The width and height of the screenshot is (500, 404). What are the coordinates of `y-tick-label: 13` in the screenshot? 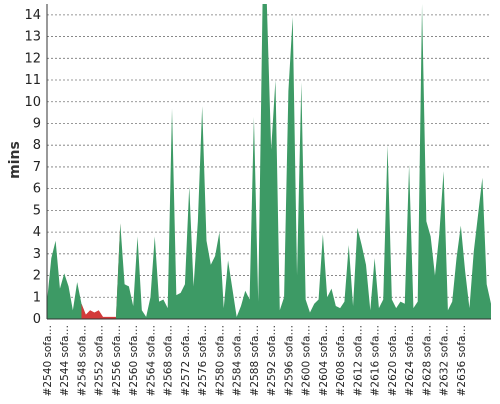 It's located at (32, 37).